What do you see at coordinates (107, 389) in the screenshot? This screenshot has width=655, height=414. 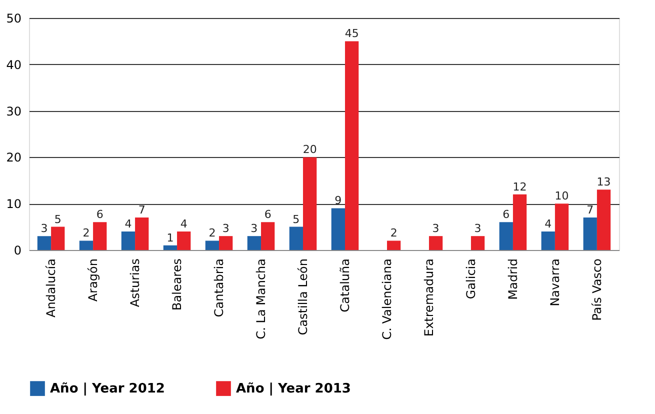 I see `legend-label: Año | Year 2012` at bounding box center [107, 389].